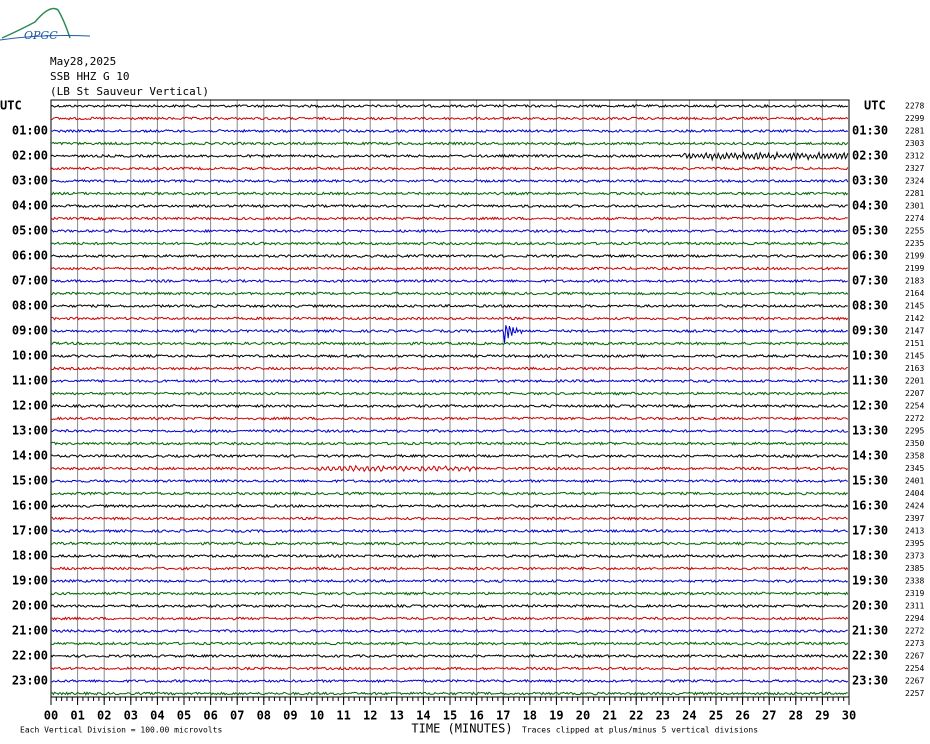 Image resolution: width=930 pixels, height=744 pixels. I want to click on trace-value: 2424, so click(914, 506).